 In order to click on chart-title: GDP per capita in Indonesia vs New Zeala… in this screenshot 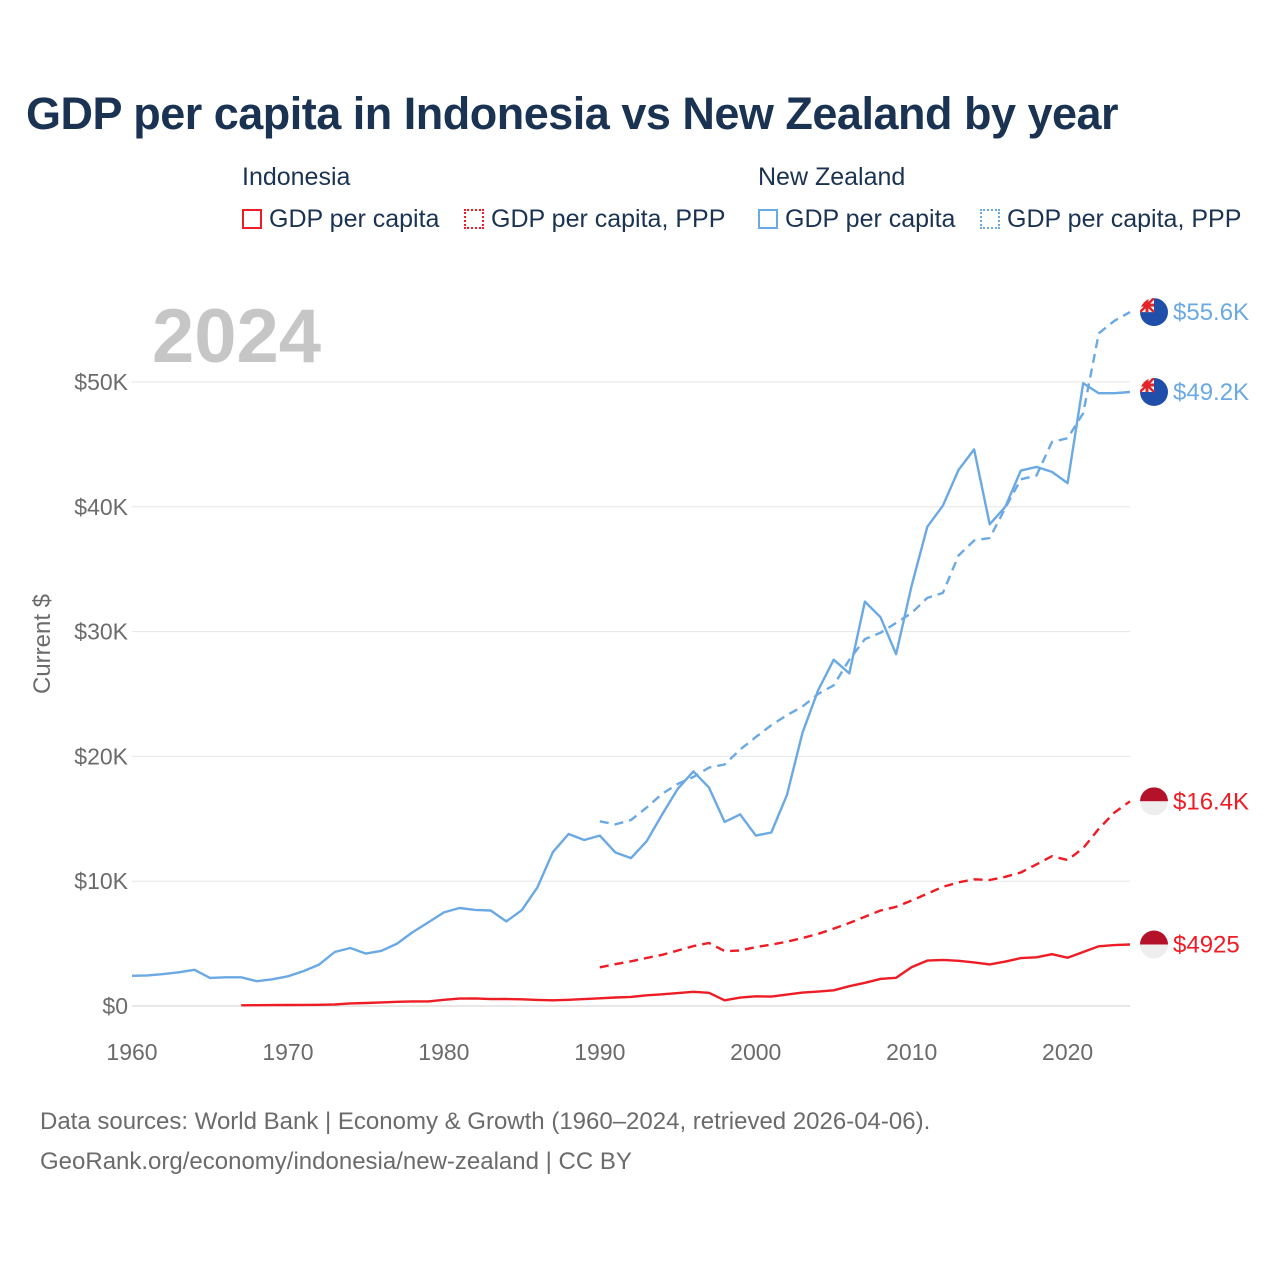, I will do `click(572, 113)`.